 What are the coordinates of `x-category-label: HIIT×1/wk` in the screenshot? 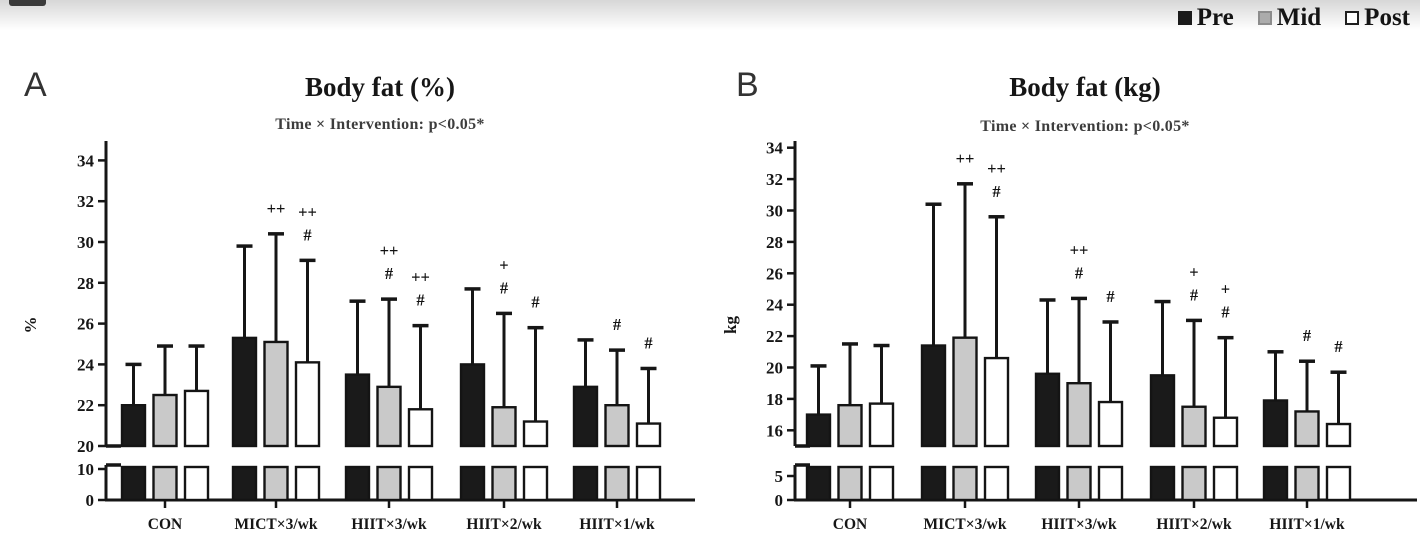 It's located at (617, 524).